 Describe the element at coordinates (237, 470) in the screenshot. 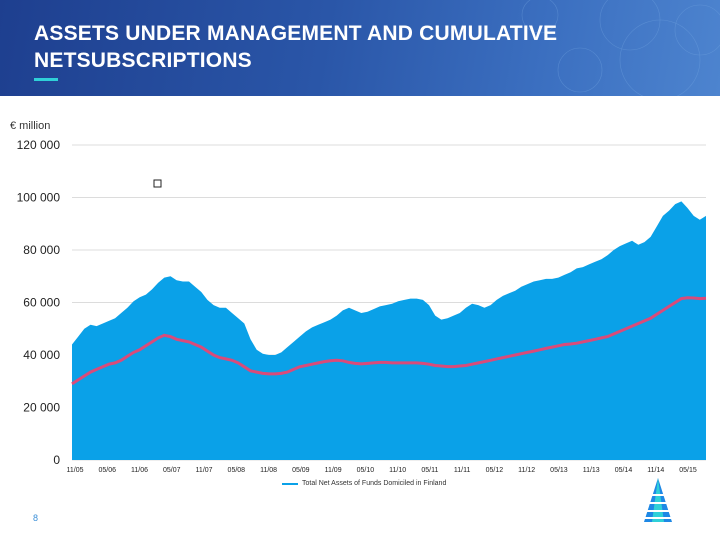

I see `x-tick-label: 05/08` at that location.